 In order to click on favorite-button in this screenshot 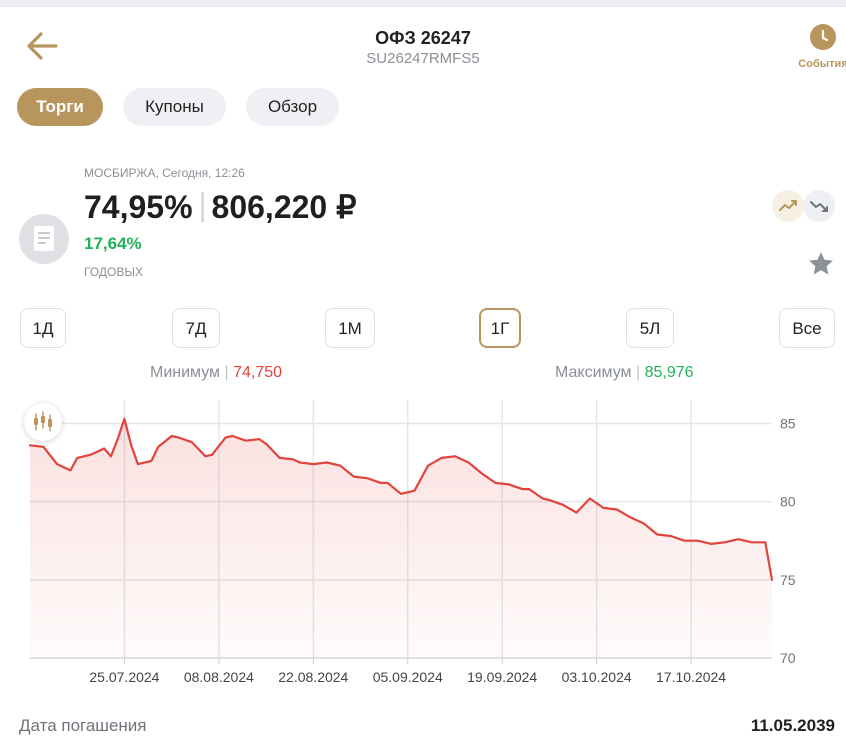, I will do `click(821, 266)`.